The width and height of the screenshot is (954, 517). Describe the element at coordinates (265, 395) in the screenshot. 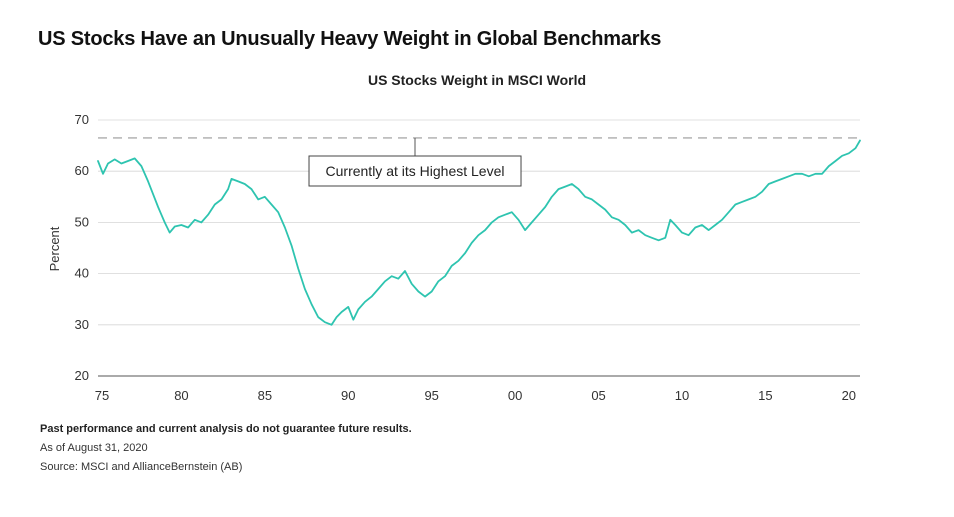

I see `x-tick-label: 85` at that location.